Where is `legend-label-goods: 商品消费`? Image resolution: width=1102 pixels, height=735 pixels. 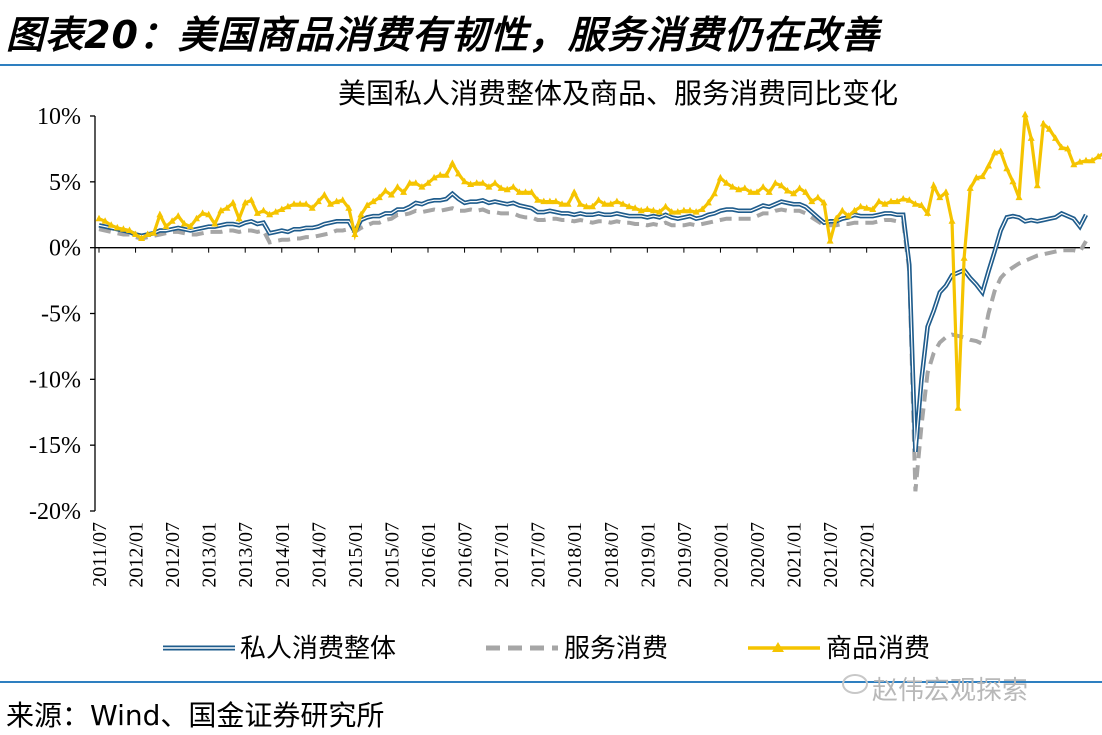 legend-label-goods: 商品消费 is located at coordinates (878, 649).